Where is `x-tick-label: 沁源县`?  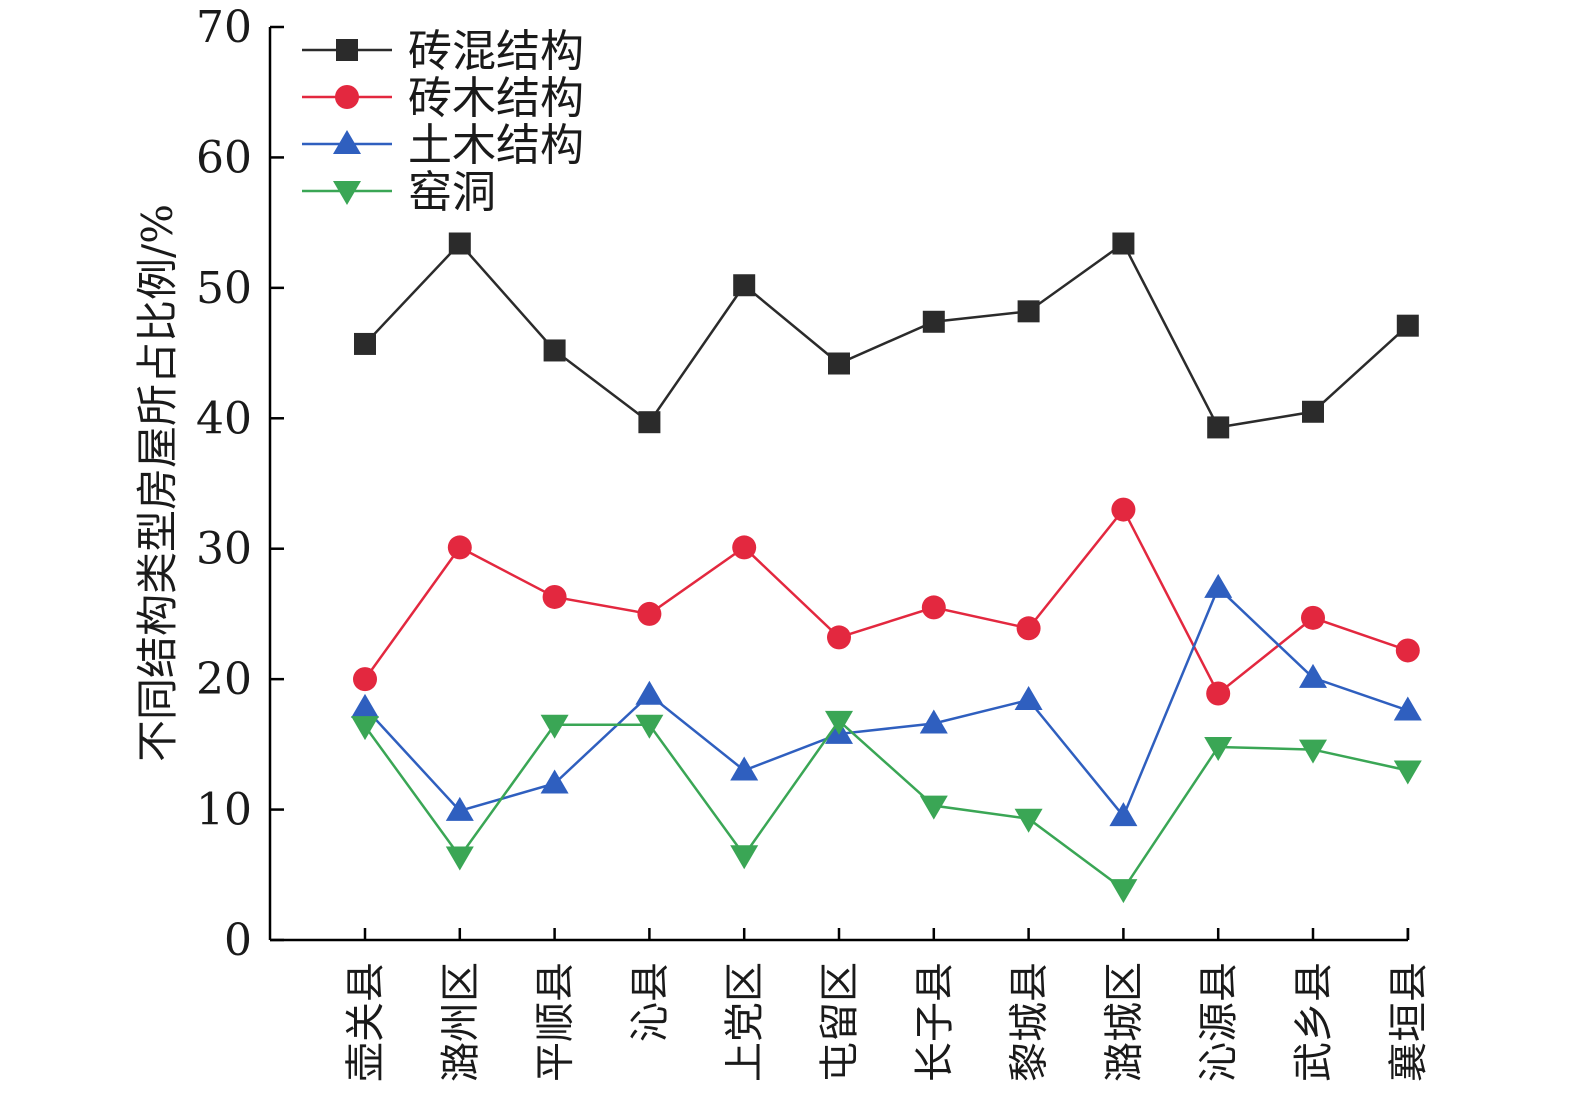
x-tick-label: 沁源县 is located at coordinates (1219, 1022).